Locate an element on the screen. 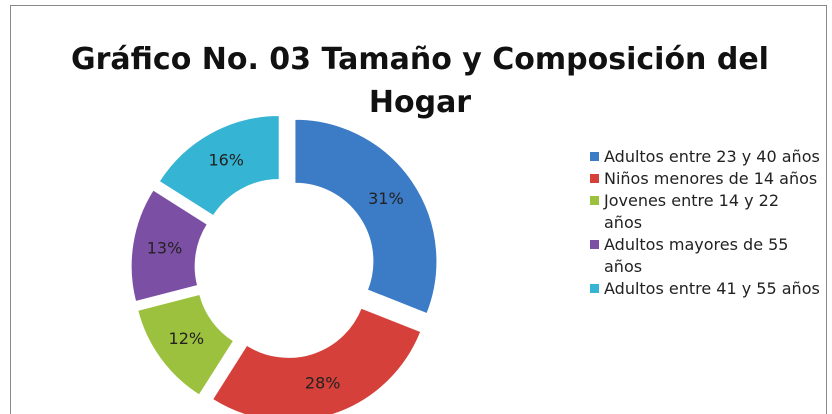  legend-item: Adultos entre 23 y 40 años is located at coordinates (706, 157).